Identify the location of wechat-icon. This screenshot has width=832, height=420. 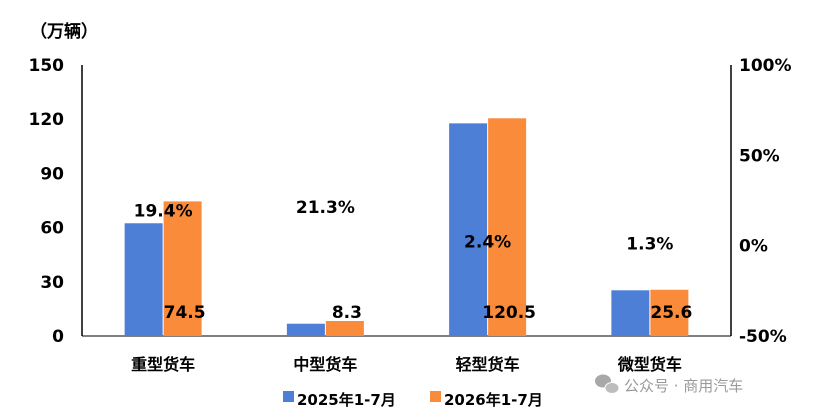
(607, 384).